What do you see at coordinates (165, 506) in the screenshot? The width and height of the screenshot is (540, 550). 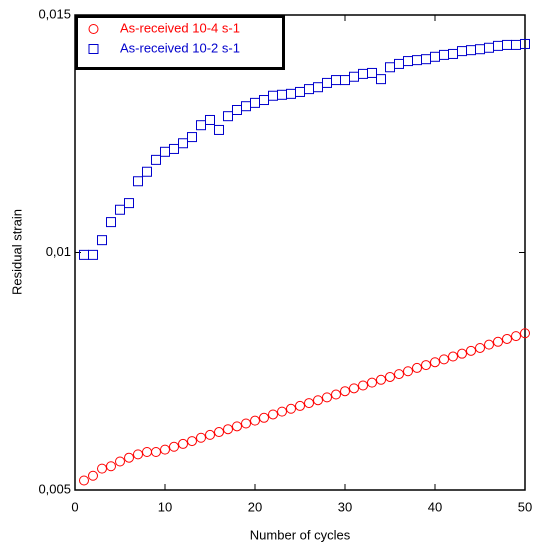 I see `x-tick-label: 10` at bounding box center [165, 506].